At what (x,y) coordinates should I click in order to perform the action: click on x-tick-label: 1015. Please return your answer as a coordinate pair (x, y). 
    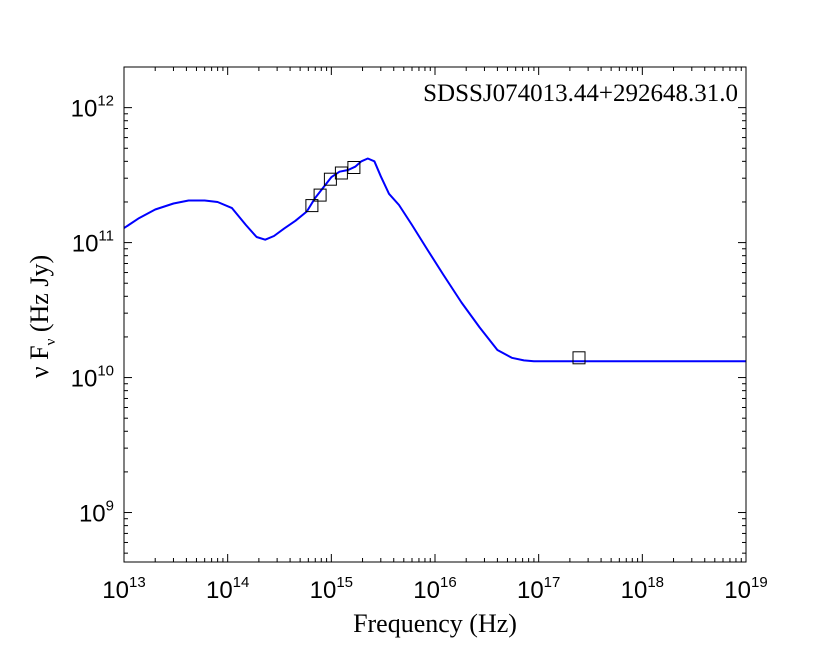
    Looking at the image, I should click on (331, 589).